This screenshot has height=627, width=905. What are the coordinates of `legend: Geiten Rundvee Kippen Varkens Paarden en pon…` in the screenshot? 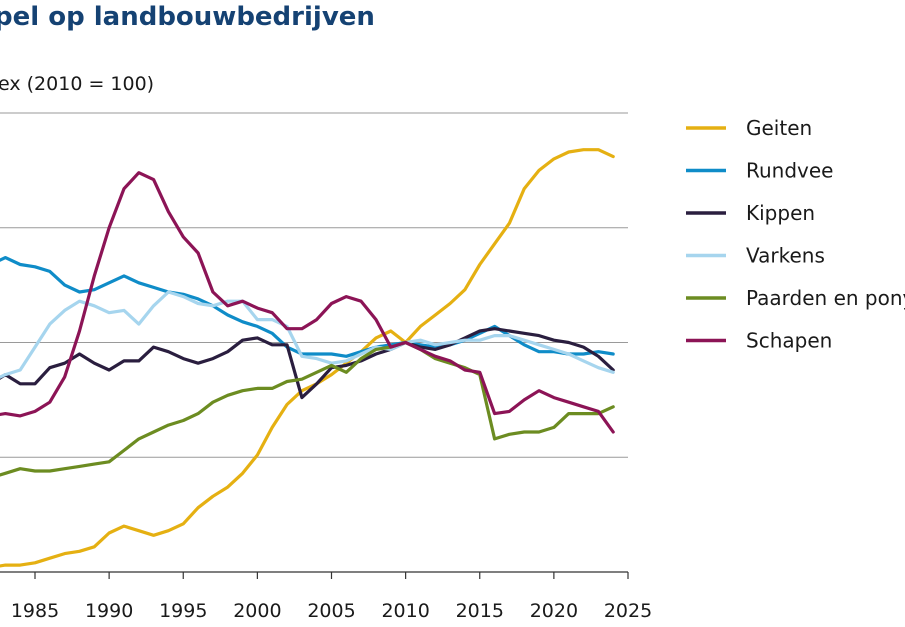 It's located at (795, 234).